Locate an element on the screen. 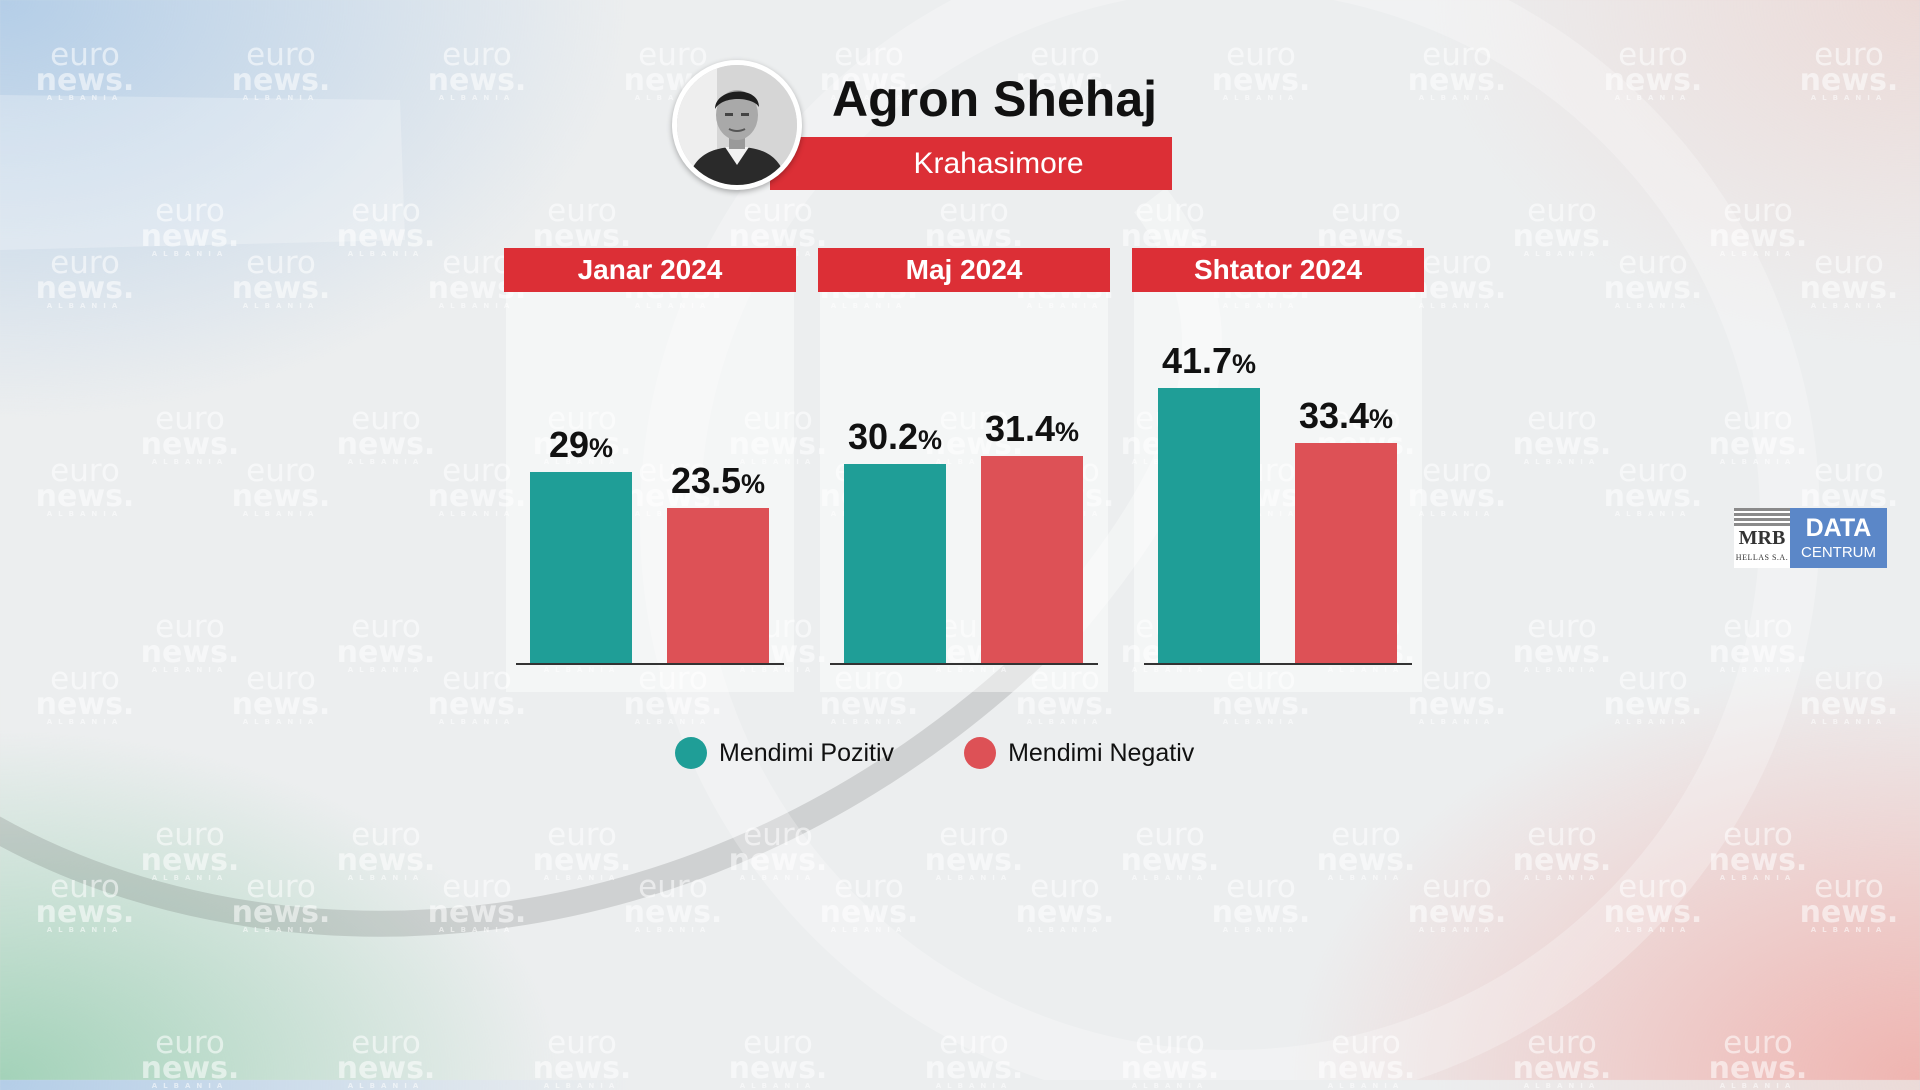 The image size is (1920, 1090). chart-panel: Shtator 2024 41.7% 33.4% is located at coordinates (1278, 471).